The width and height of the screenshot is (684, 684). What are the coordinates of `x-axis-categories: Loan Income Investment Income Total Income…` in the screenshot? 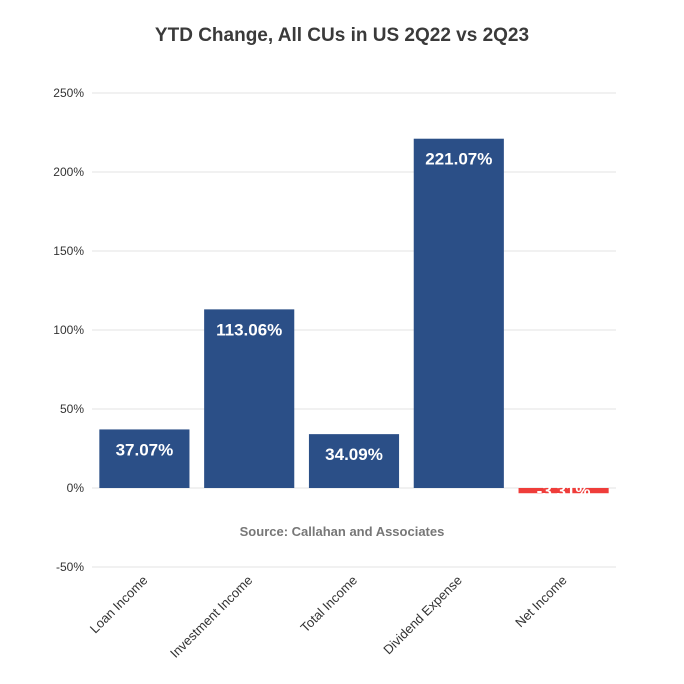 It's located at (328, 617).